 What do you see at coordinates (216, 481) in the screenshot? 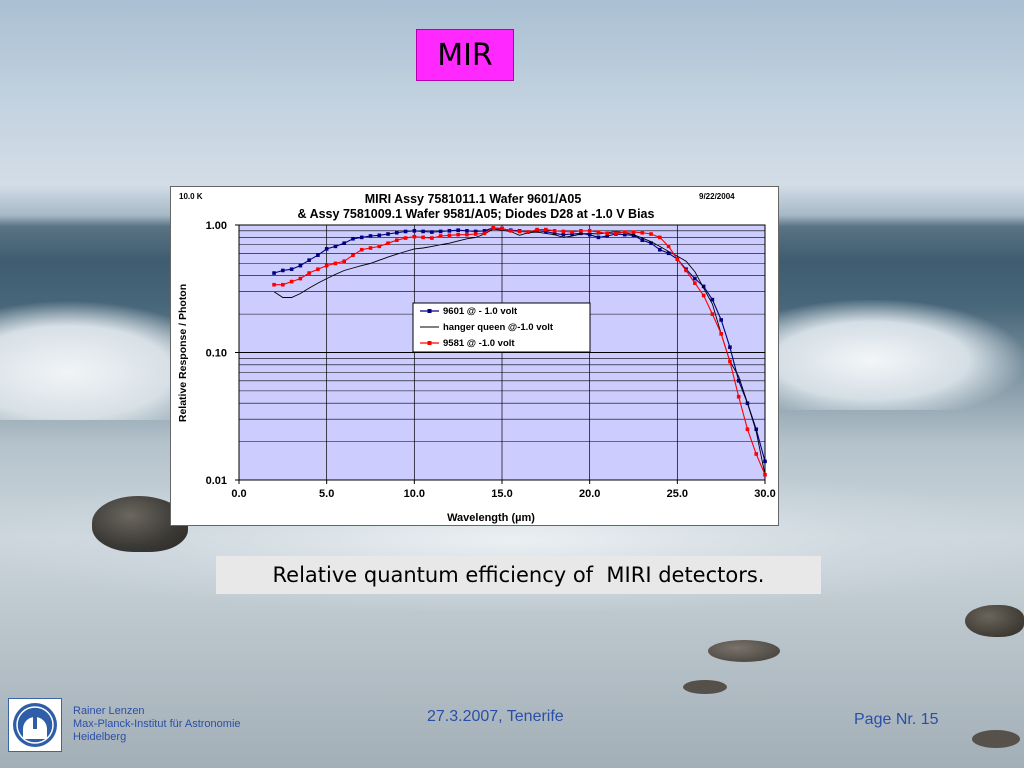
I see `y-tick-label: 0.01` at bounding box center [216, 481].